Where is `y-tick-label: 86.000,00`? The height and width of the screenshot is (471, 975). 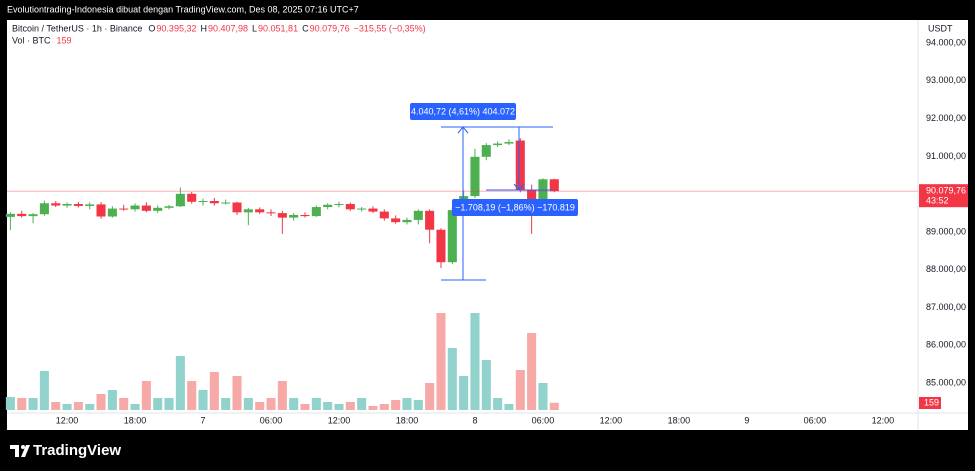
y-tick-label: 86.000,00 is located at coordinates (946, 345).